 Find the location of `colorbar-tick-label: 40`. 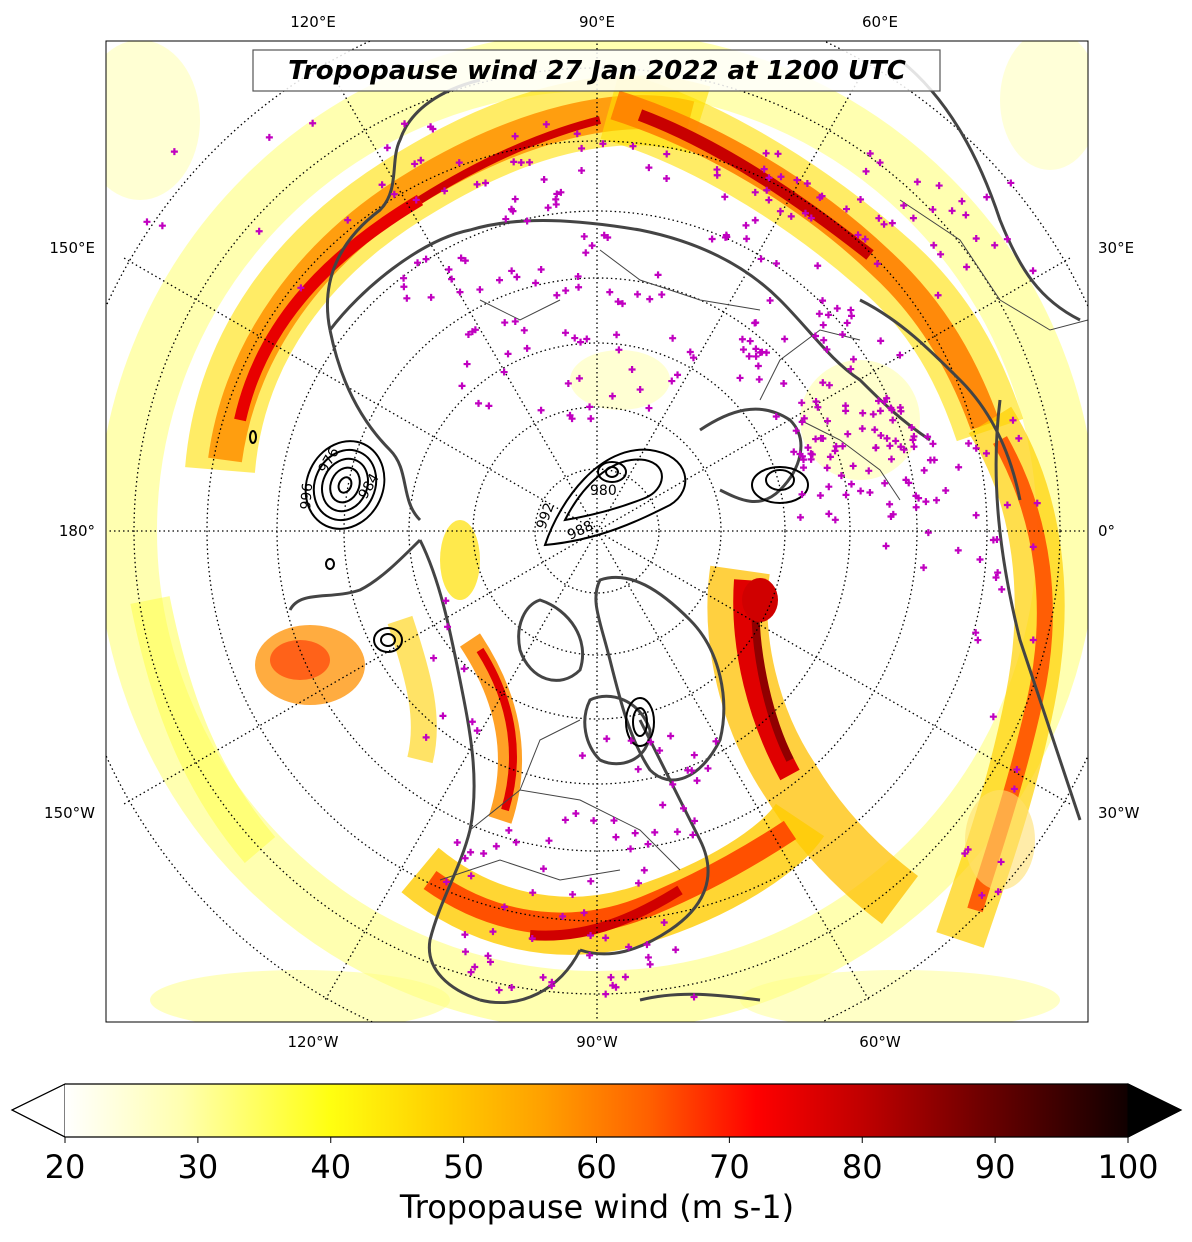

colorbar-tick-label: 40 is located at coordinates (330, 1167).